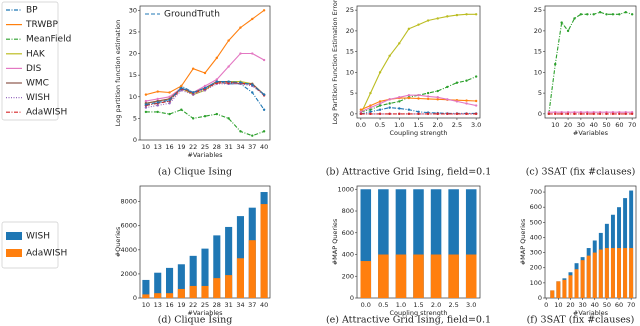 Image resolution: width=640 pixels, height=326 pixels. I want to click on y-tick-label: 500, so click(536, 222).